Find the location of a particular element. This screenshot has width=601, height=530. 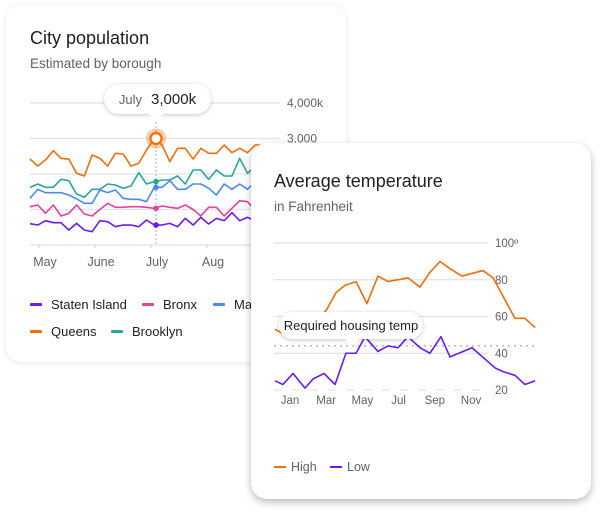

series-line-manhattan is located at coordinates (146, 191).